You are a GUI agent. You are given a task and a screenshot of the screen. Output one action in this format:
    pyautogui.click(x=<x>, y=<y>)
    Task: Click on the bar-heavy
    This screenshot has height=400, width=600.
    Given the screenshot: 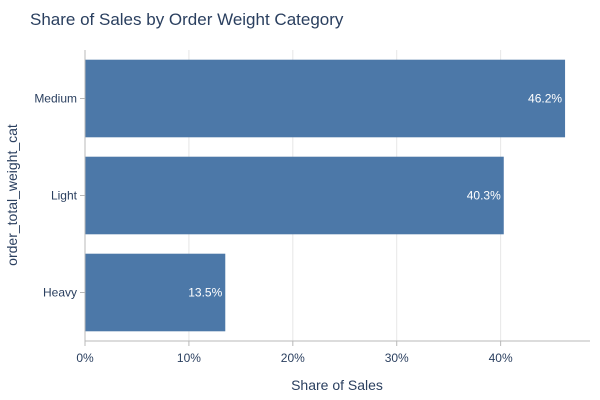 What is the action you would take?
    pyautogui.click(x=155, y=292)
    